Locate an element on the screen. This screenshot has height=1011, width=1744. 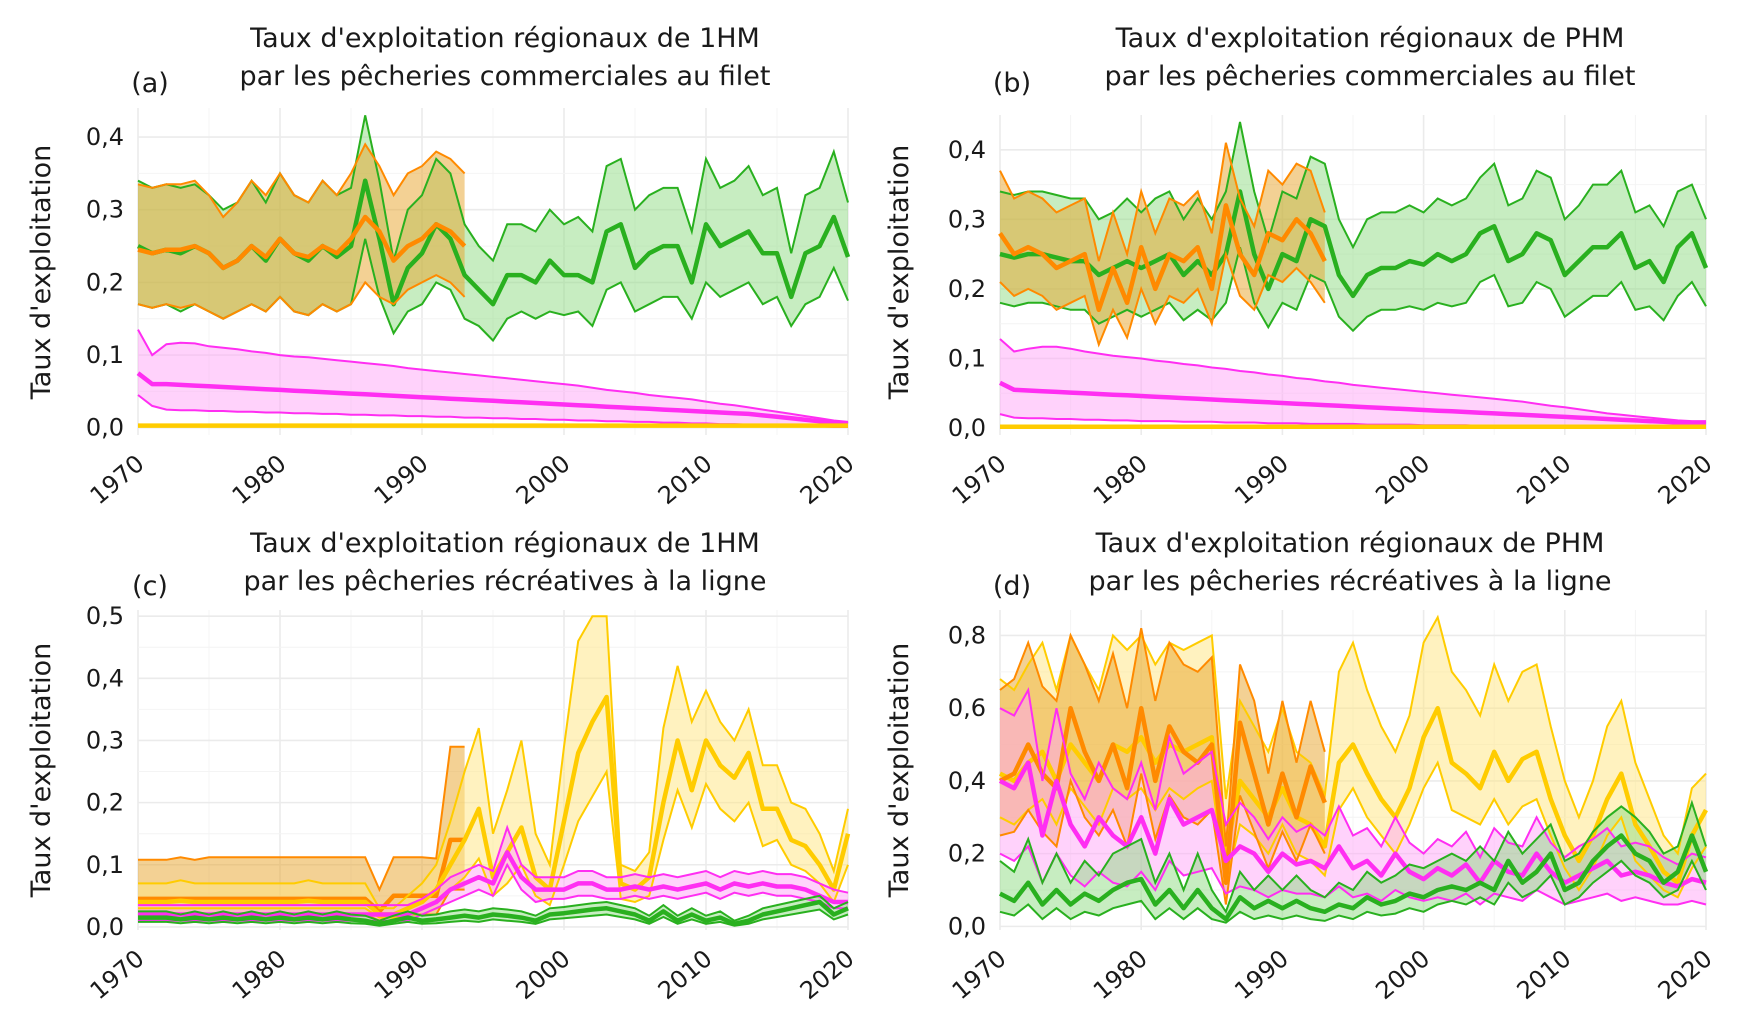
chart-title-line-2: par les pêcheries récréatives à la ligne is located at coordinates (505, 581).